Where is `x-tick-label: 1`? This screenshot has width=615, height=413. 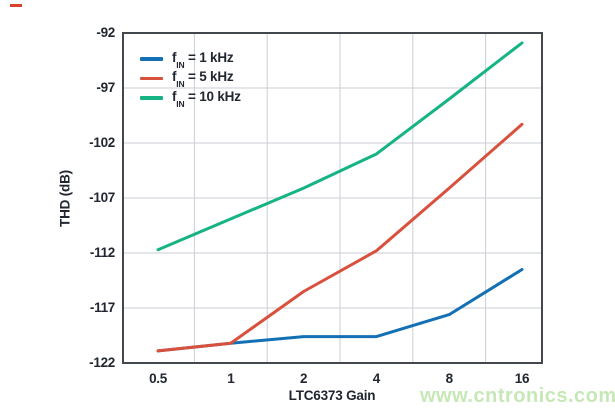 x-tick-label: 1 is located at coordinates (231, 378).